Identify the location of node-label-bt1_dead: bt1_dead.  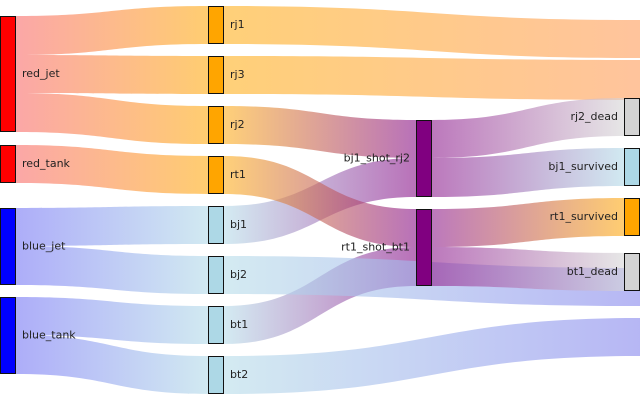
(592, 271).